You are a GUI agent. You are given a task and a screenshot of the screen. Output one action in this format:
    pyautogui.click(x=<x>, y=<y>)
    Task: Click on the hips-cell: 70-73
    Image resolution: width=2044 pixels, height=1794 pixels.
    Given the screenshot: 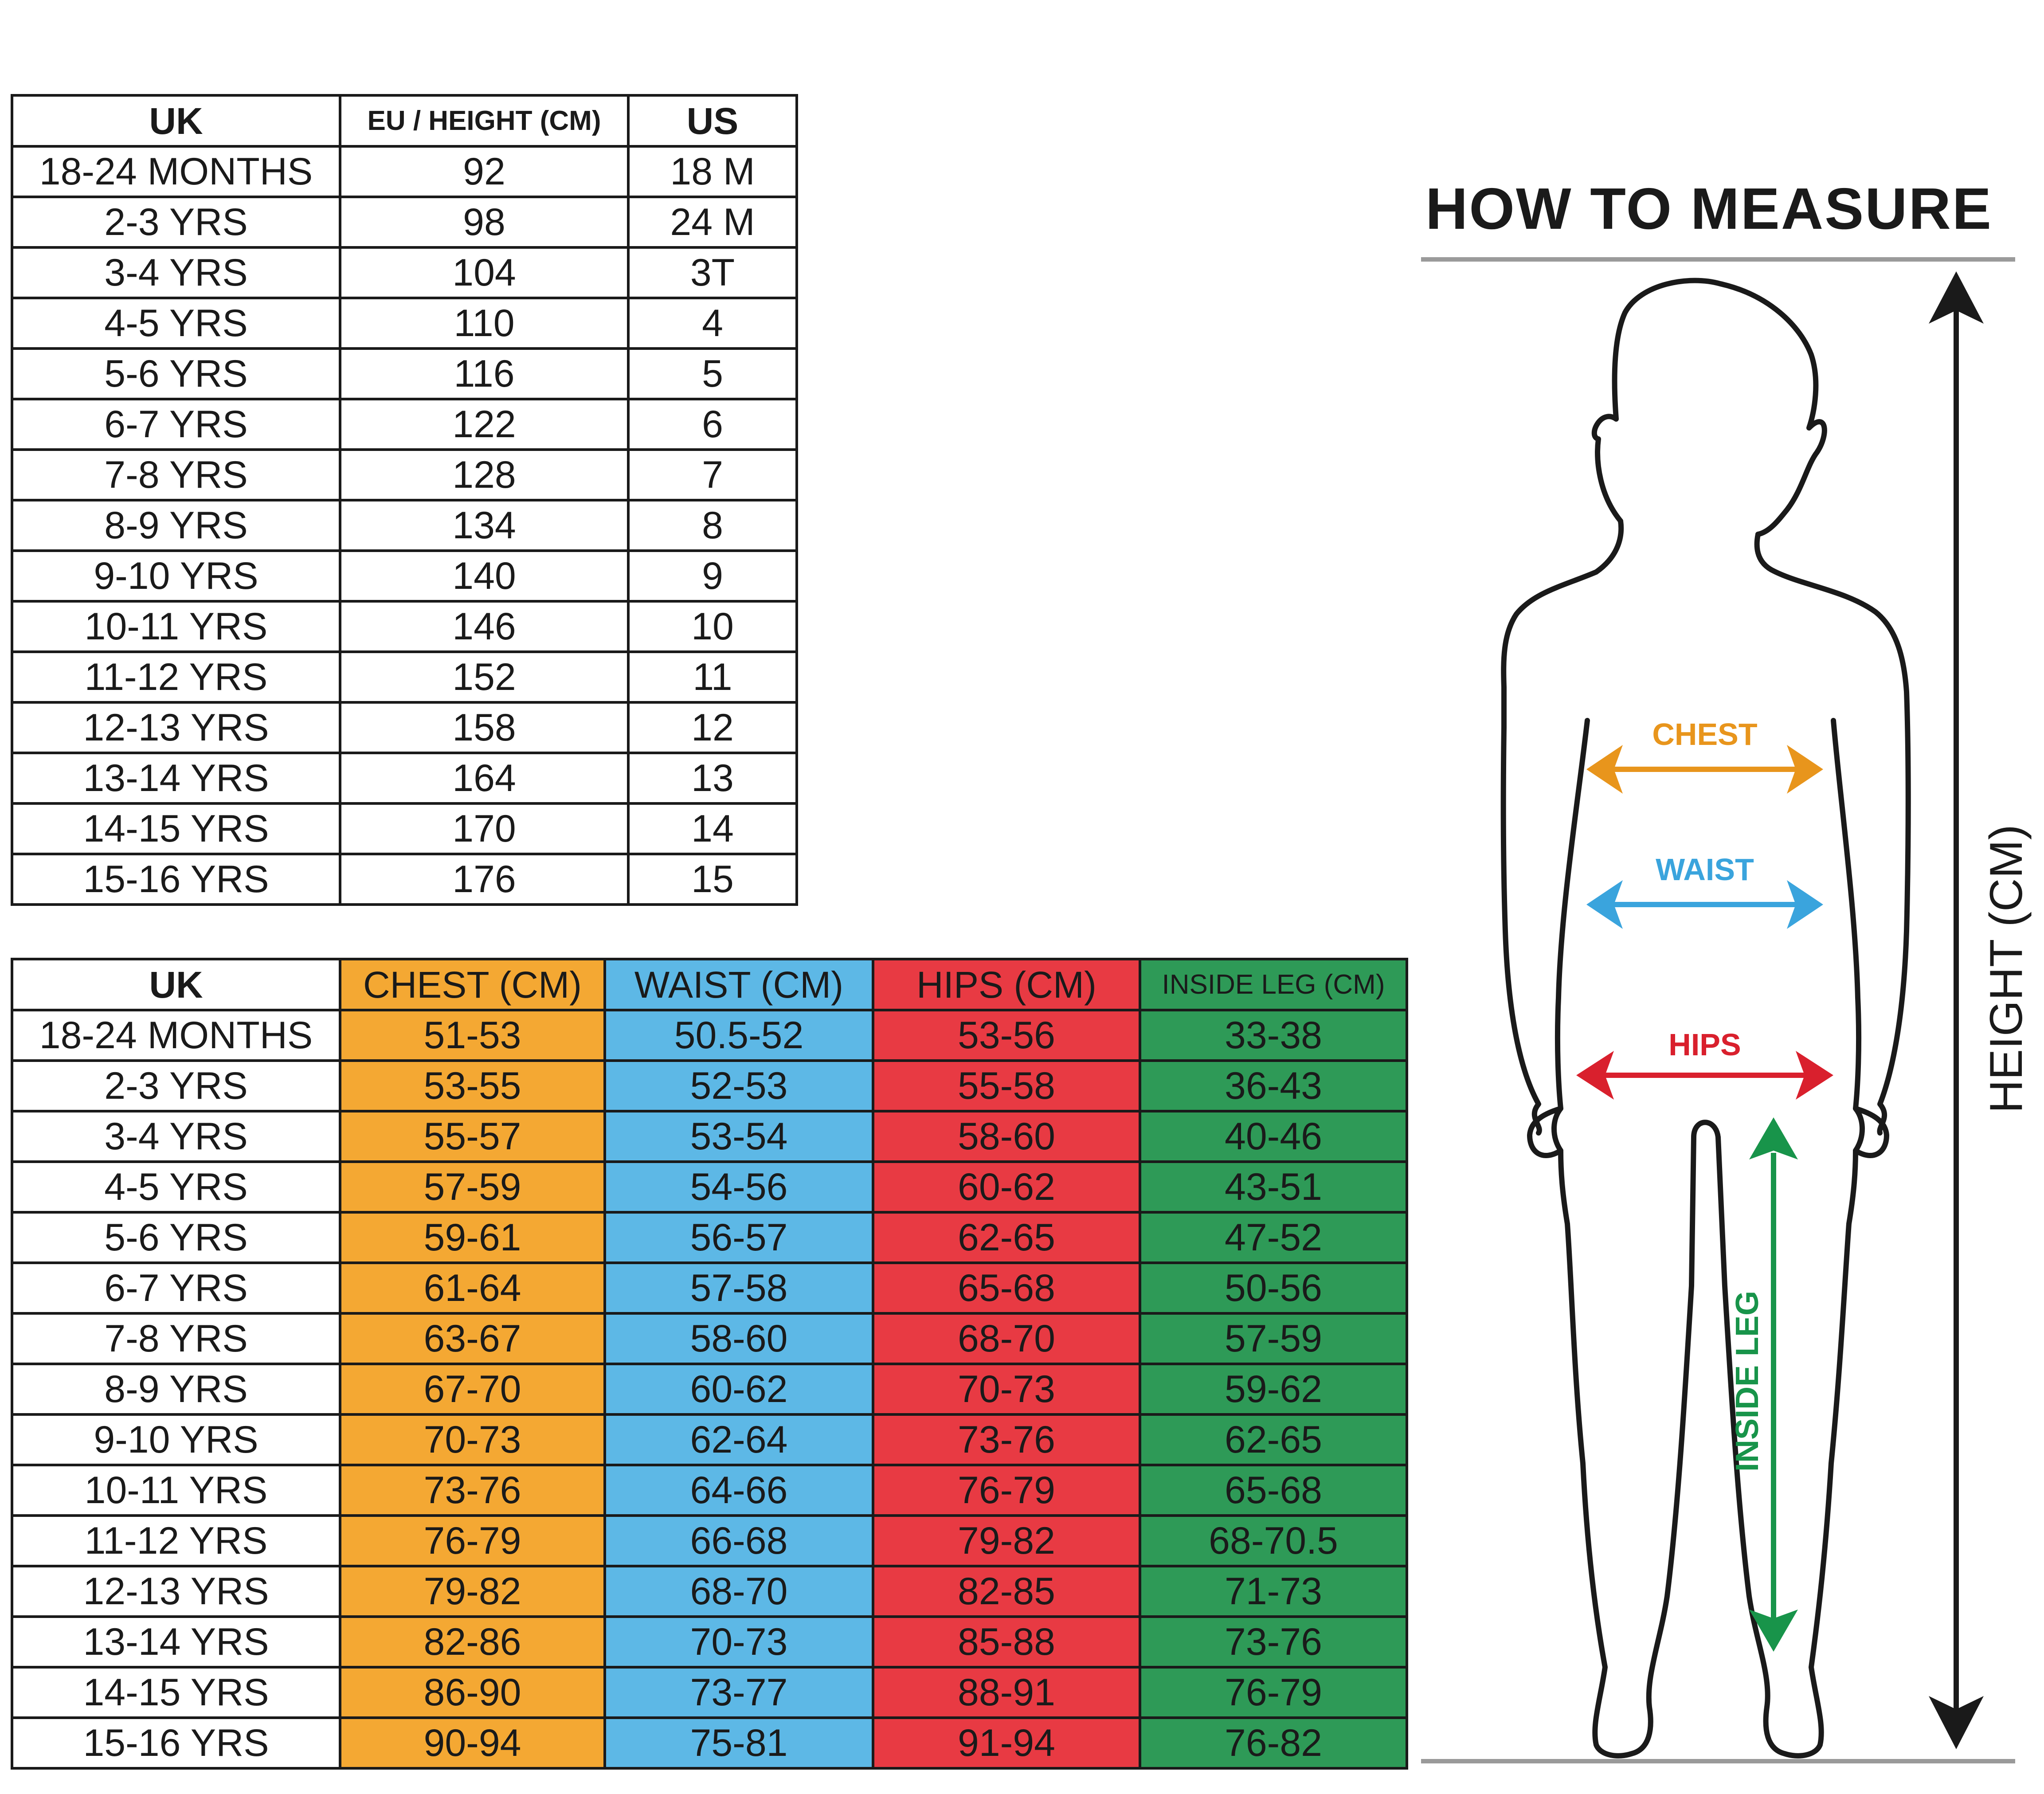 What is the action you would take?
    pyautogui.click(x=1006, y=1389)
    